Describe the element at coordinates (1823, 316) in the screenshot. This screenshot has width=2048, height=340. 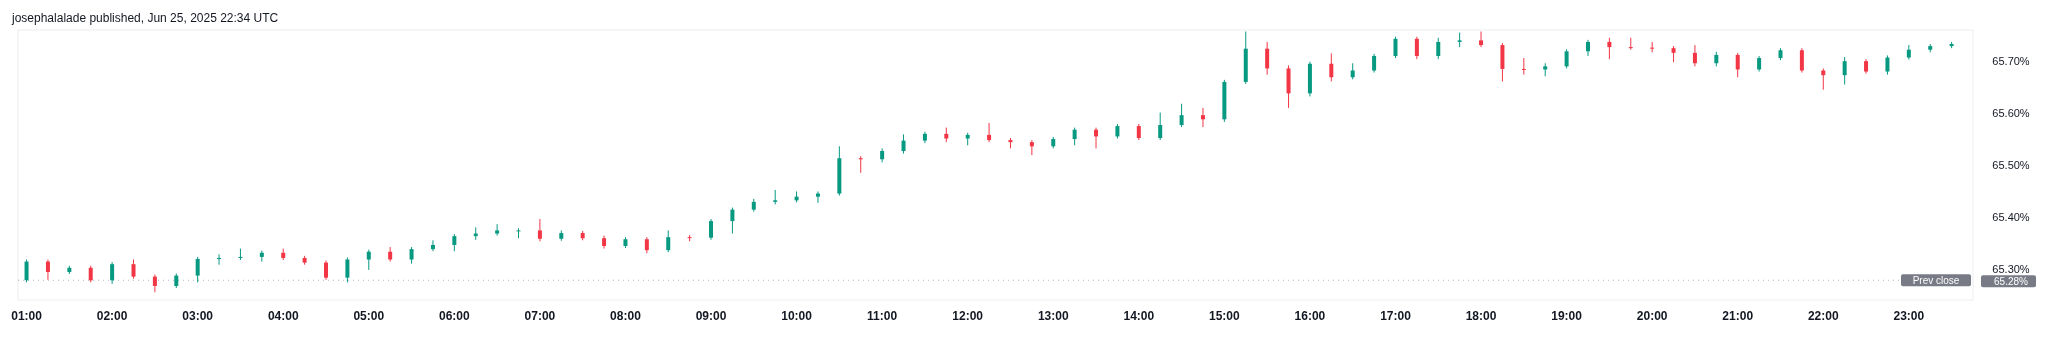
I see `x-tick-label: 22:00` at that location.